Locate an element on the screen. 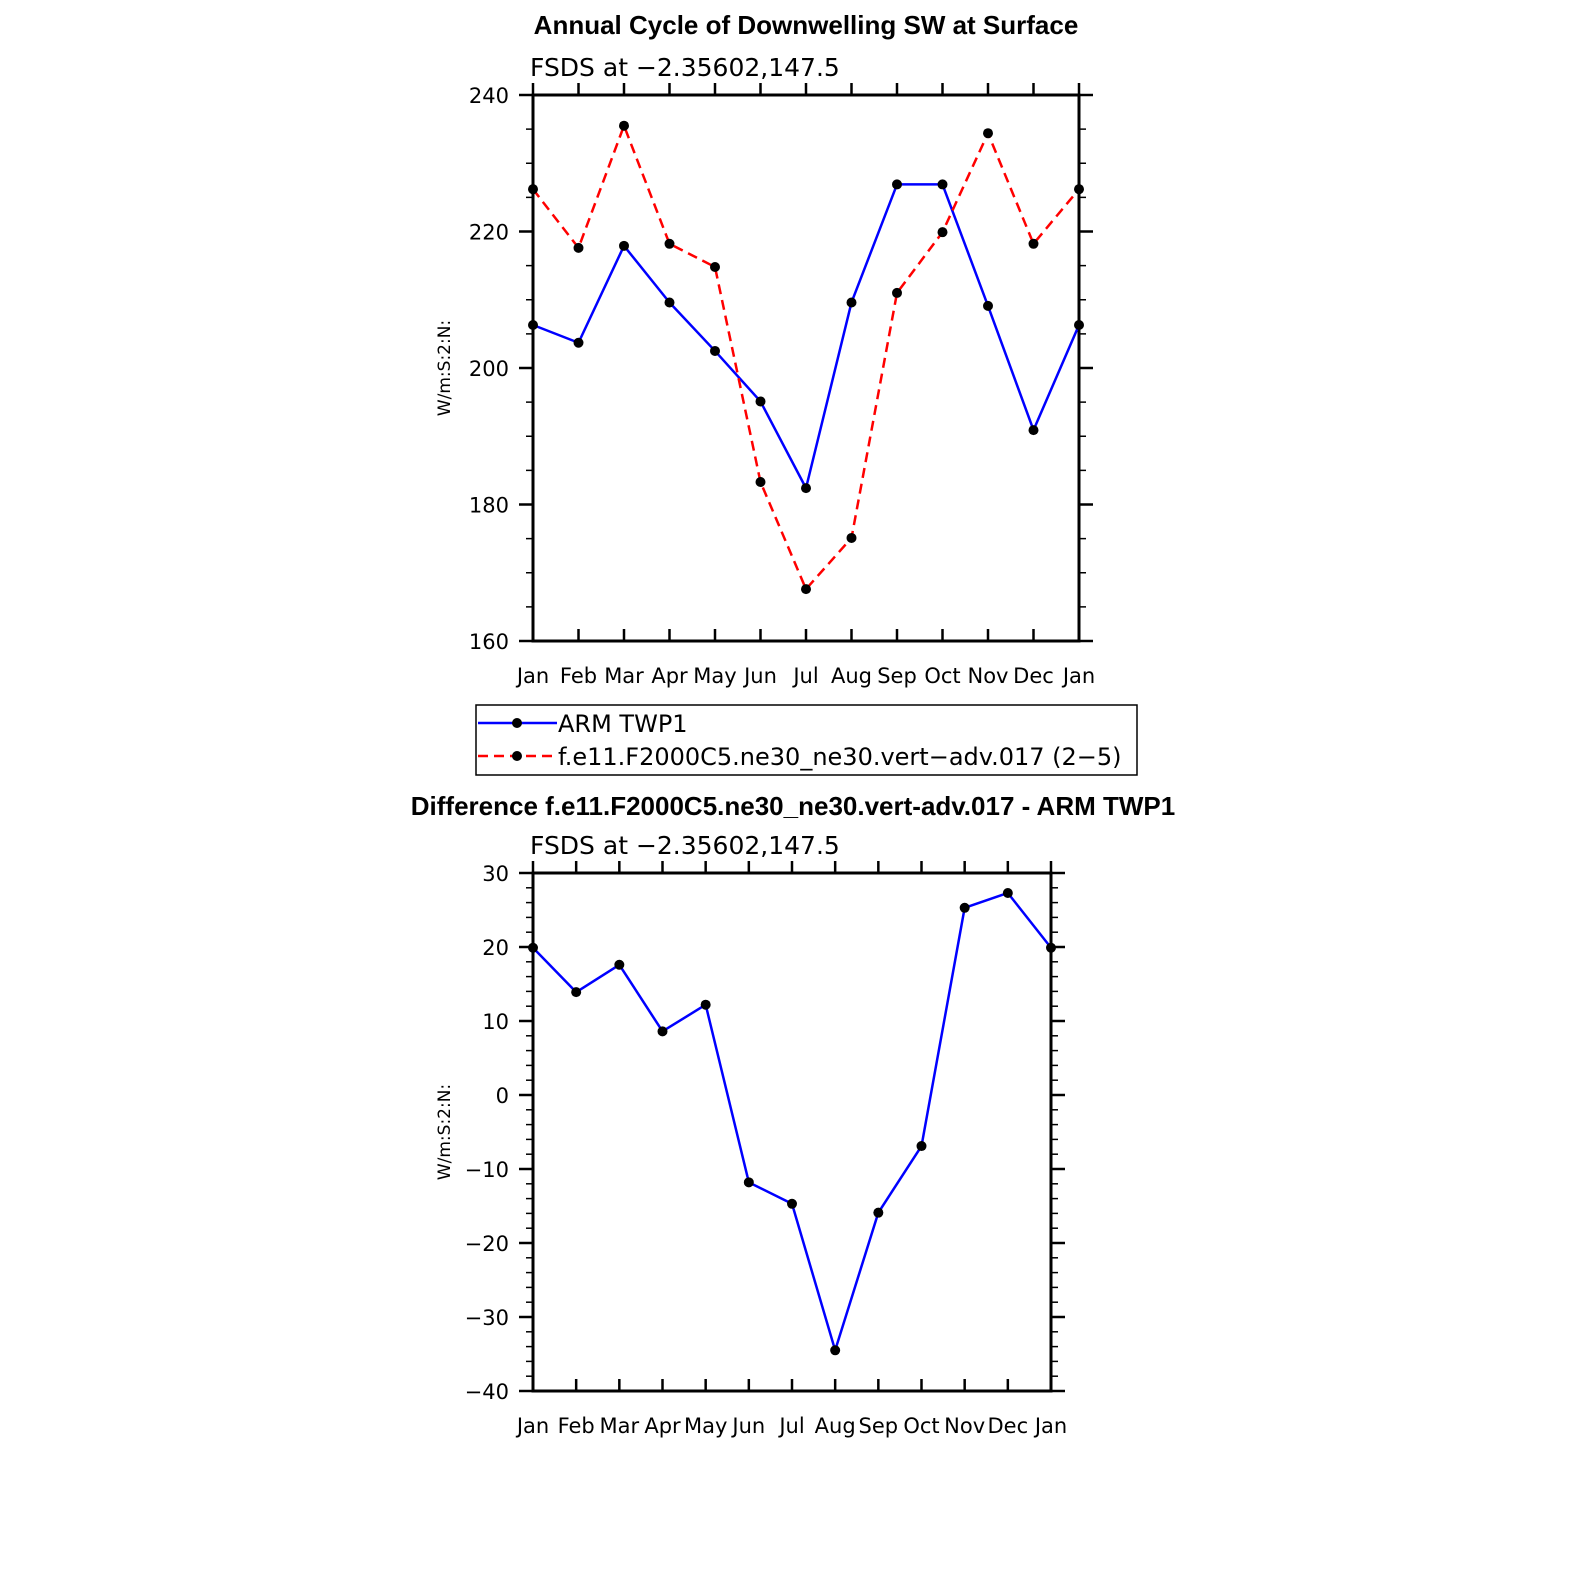 This screenshot has width=1575, height=1575. top-chart-ytick-label: 180 is located at coordinates (489, 506).